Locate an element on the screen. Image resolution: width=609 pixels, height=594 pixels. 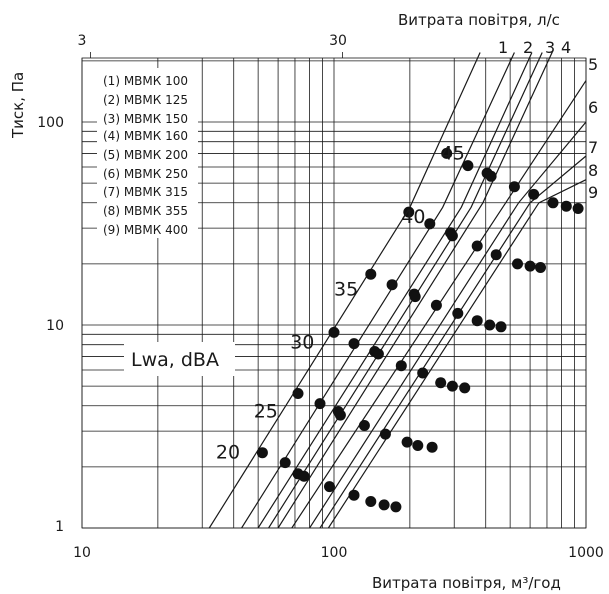
line-label-4: 4 is located at coordinates (566, 47).